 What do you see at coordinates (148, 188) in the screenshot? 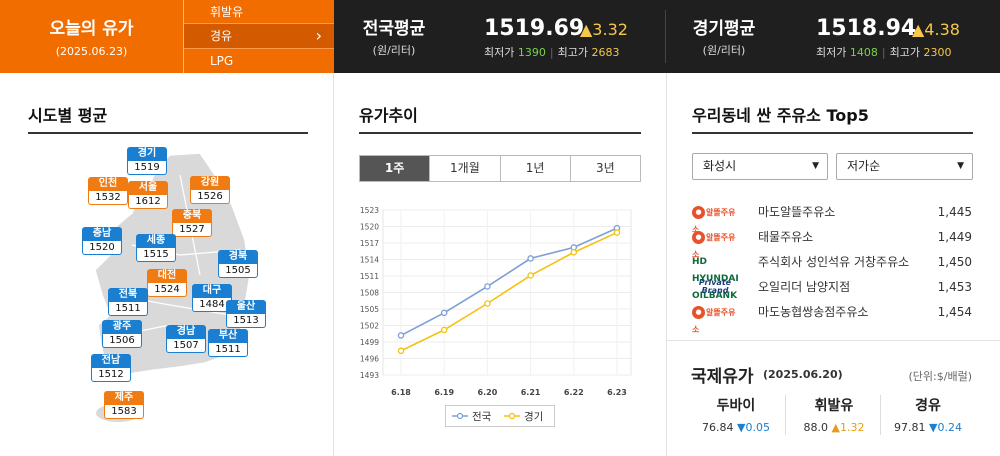
I see `region-name: 서울` at bounding box center [148, 188].